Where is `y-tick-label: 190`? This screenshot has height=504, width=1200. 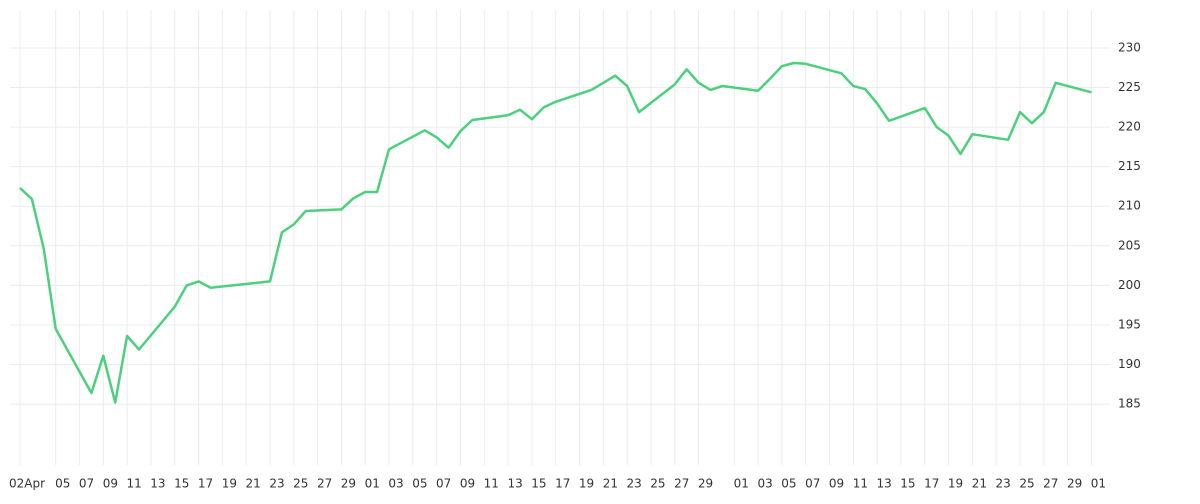
y-tick-label: 190 is located at coordinates (1129, 364).